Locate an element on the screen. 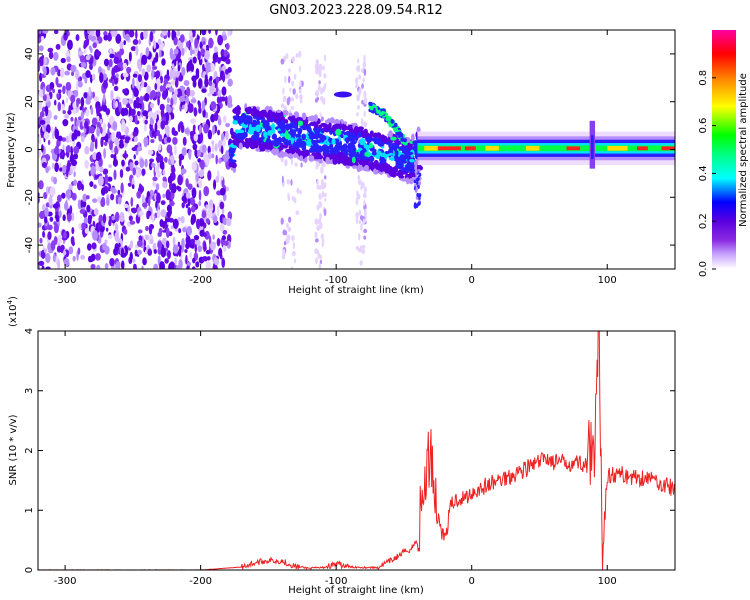 This screenshot has height=600, width=750. heatmap-y-tick-label: 40 is located at coordinates (29, 54).